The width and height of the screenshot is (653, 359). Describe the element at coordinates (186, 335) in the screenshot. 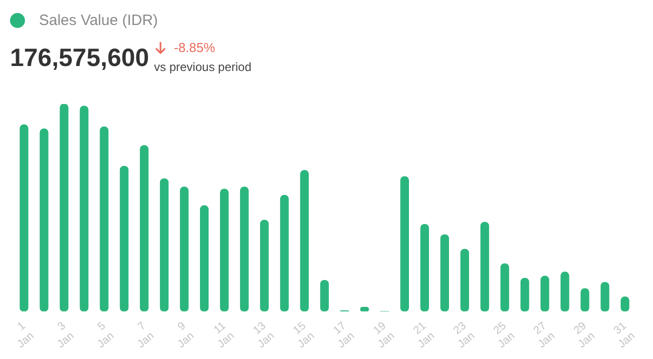

I see `x-tick-label: 9 Jan` at that location.